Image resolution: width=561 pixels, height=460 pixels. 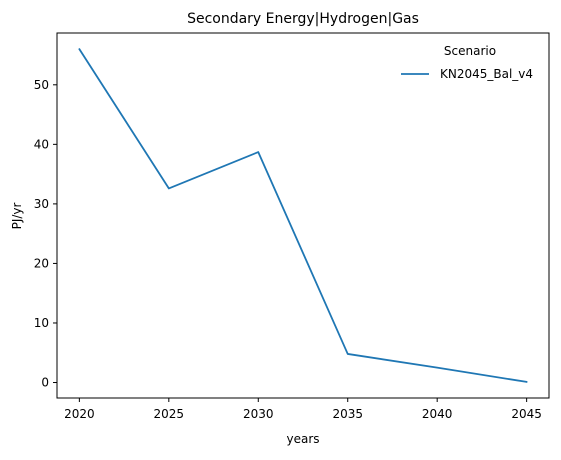 What do you see at coordinates (526, 414) in the screenshot?
I see `x-tick-label: 2045` at bounding box center [526, 414].